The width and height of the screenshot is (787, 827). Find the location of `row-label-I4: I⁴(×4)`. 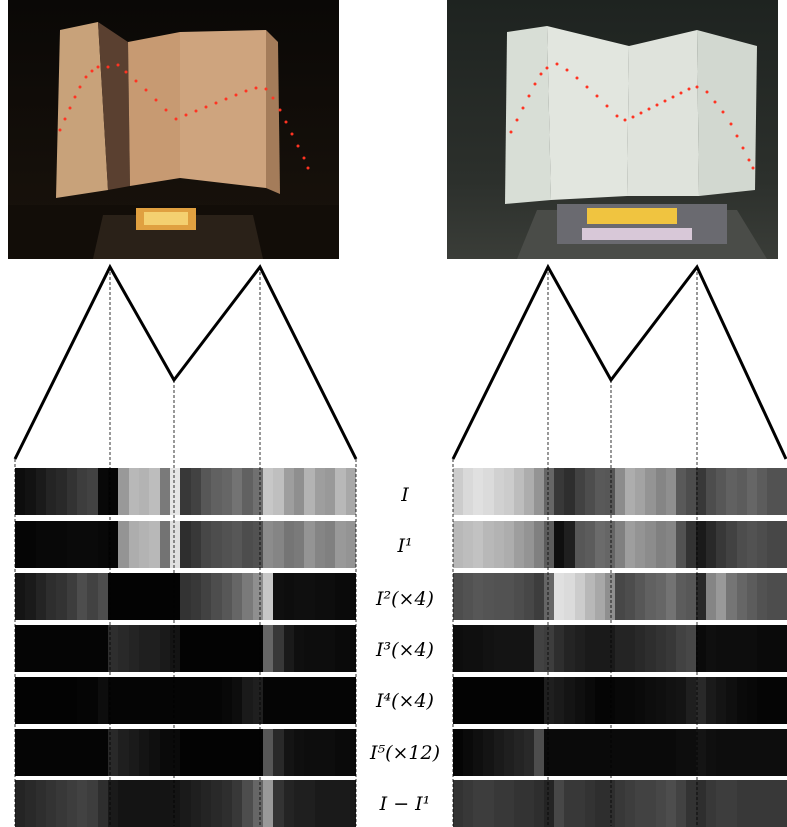

row-label-I4: I⁴(×4) is located at coordinates (405, 701).